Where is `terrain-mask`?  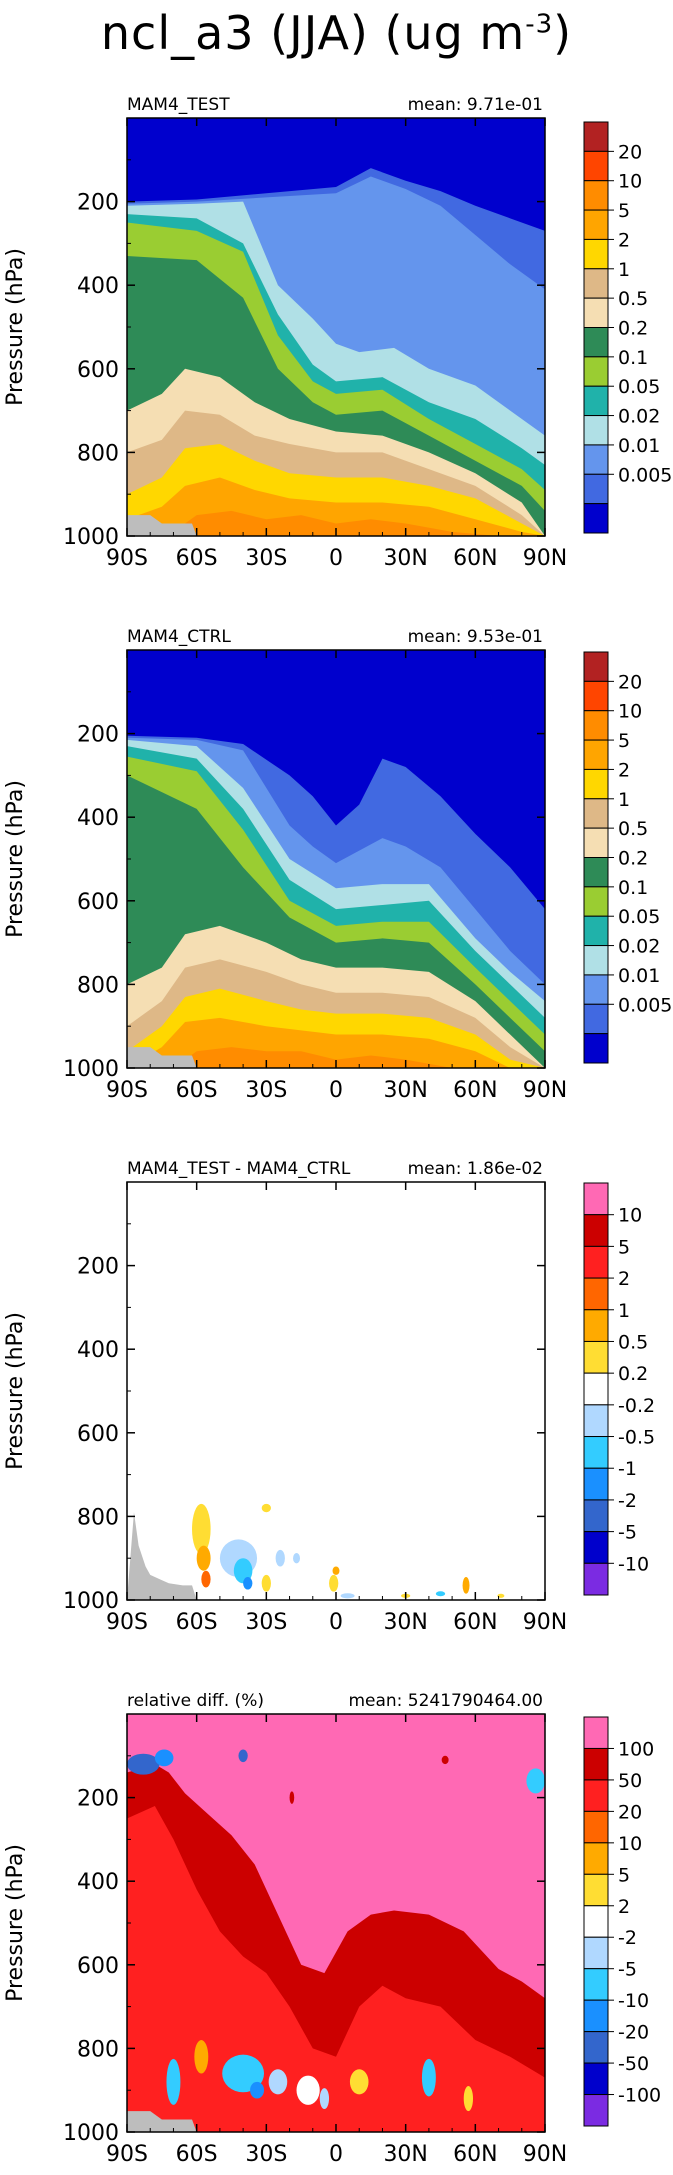 terrain-mask is located at coordinates (162, 1057).